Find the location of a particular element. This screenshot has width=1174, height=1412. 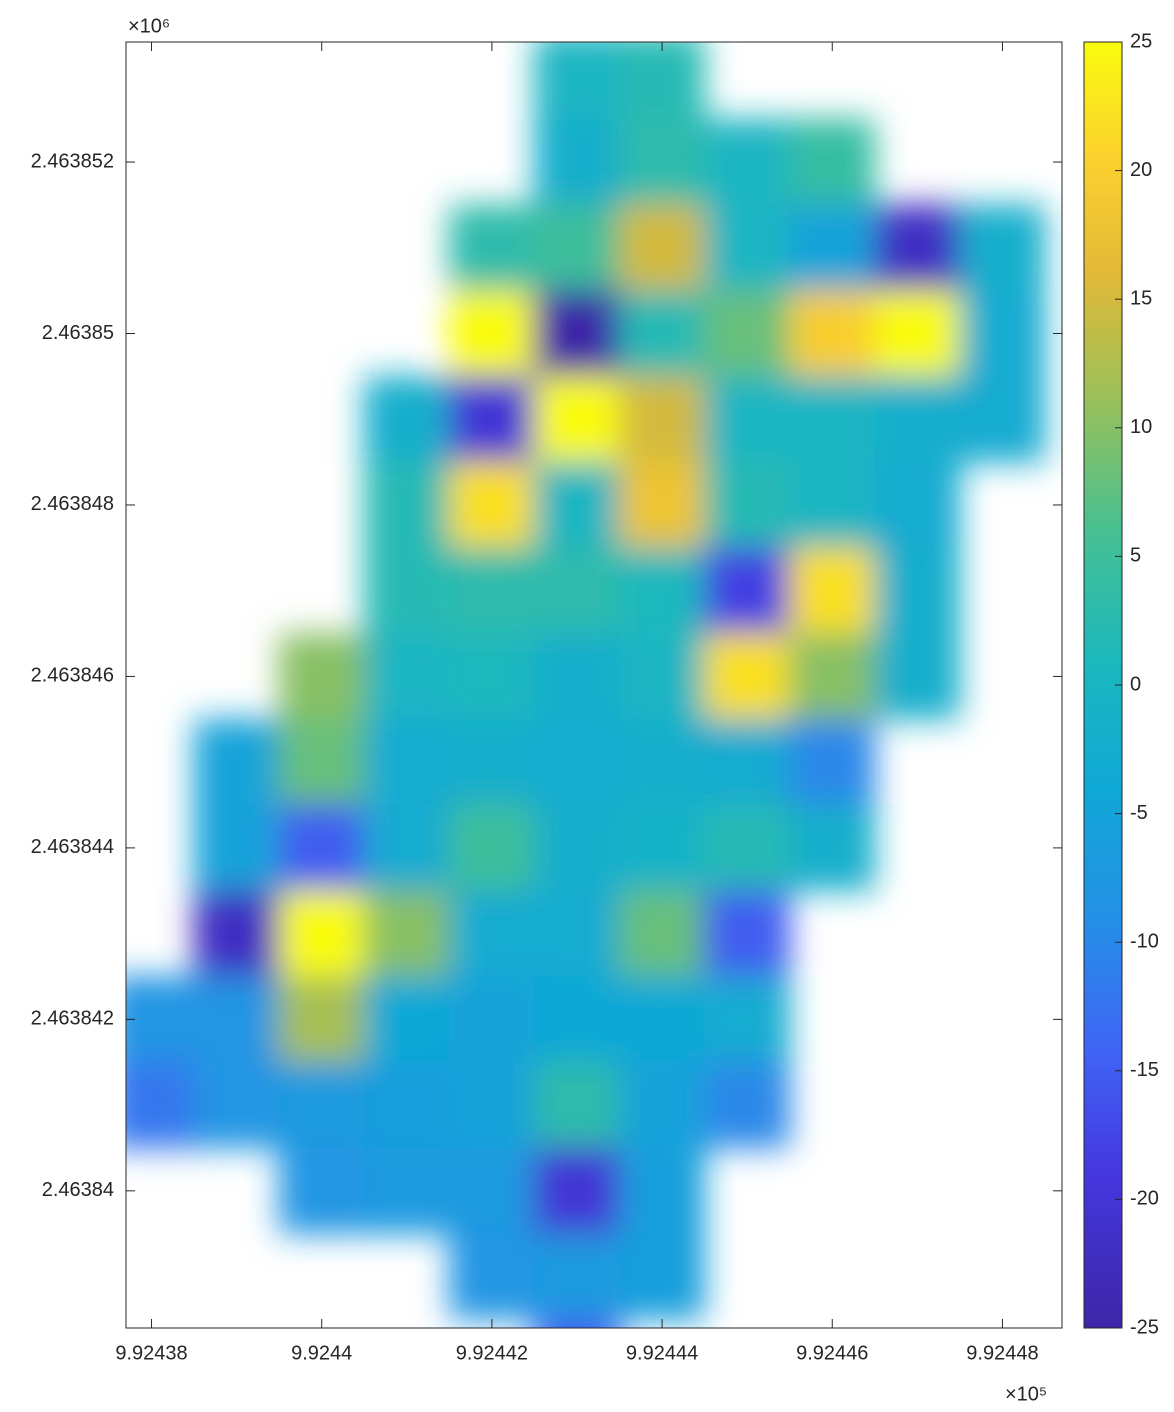

y-tick-label: 2.46384 is located at coordinates (78, 1190).